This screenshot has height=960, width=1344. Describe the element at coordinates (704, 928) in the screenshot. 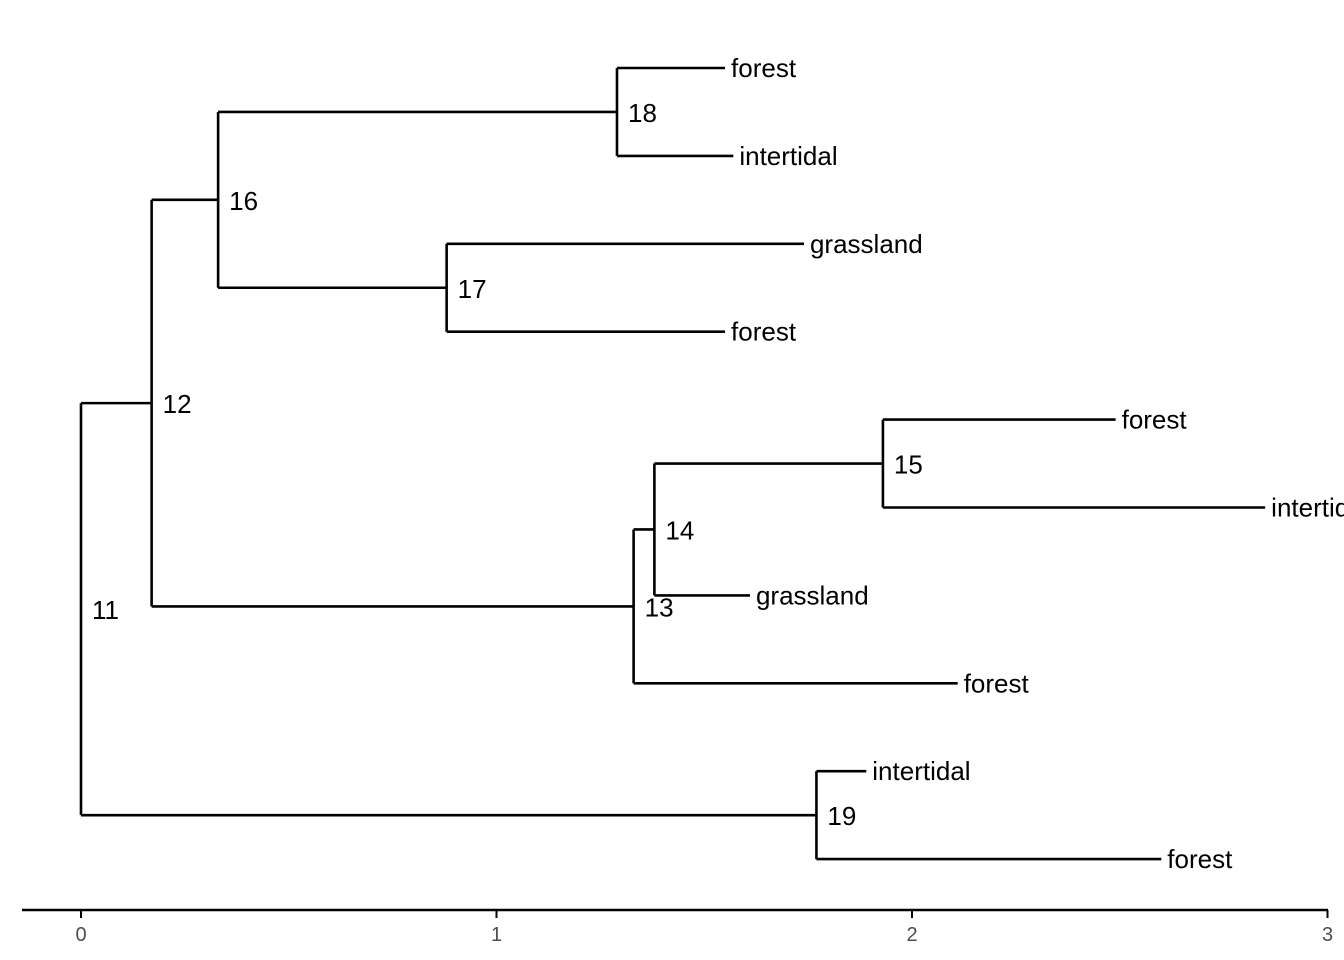

I see `x-axis-ticks: 0 1 2 3` at that location.